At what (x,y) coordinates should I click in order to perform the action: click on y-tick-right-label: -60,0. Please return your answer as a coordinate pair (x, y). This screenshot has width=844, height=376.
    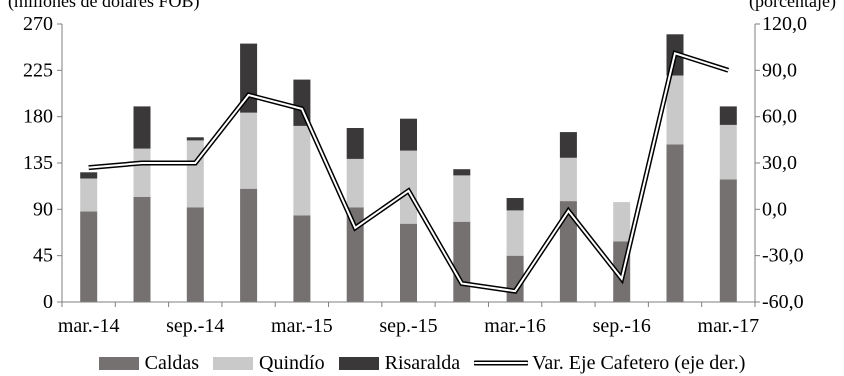
    Looking at the image, I should click on (783, 302).